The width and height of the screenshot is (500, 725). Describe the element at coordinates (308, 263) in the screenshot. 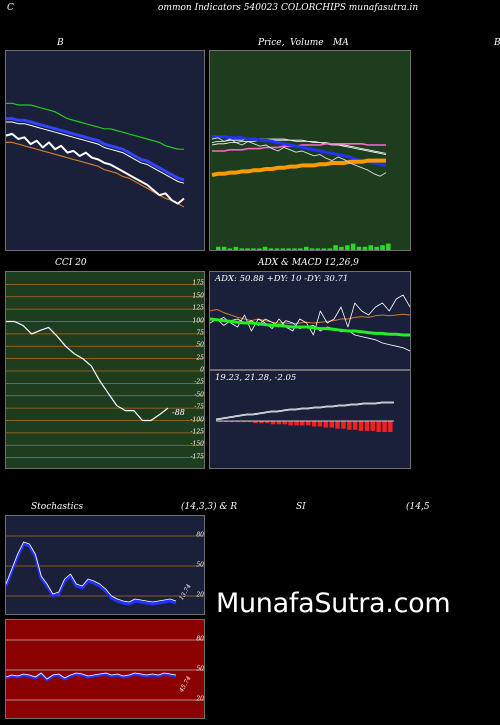

I see `adx-macd-title: ADX & MACD 12,26,9` at that location.